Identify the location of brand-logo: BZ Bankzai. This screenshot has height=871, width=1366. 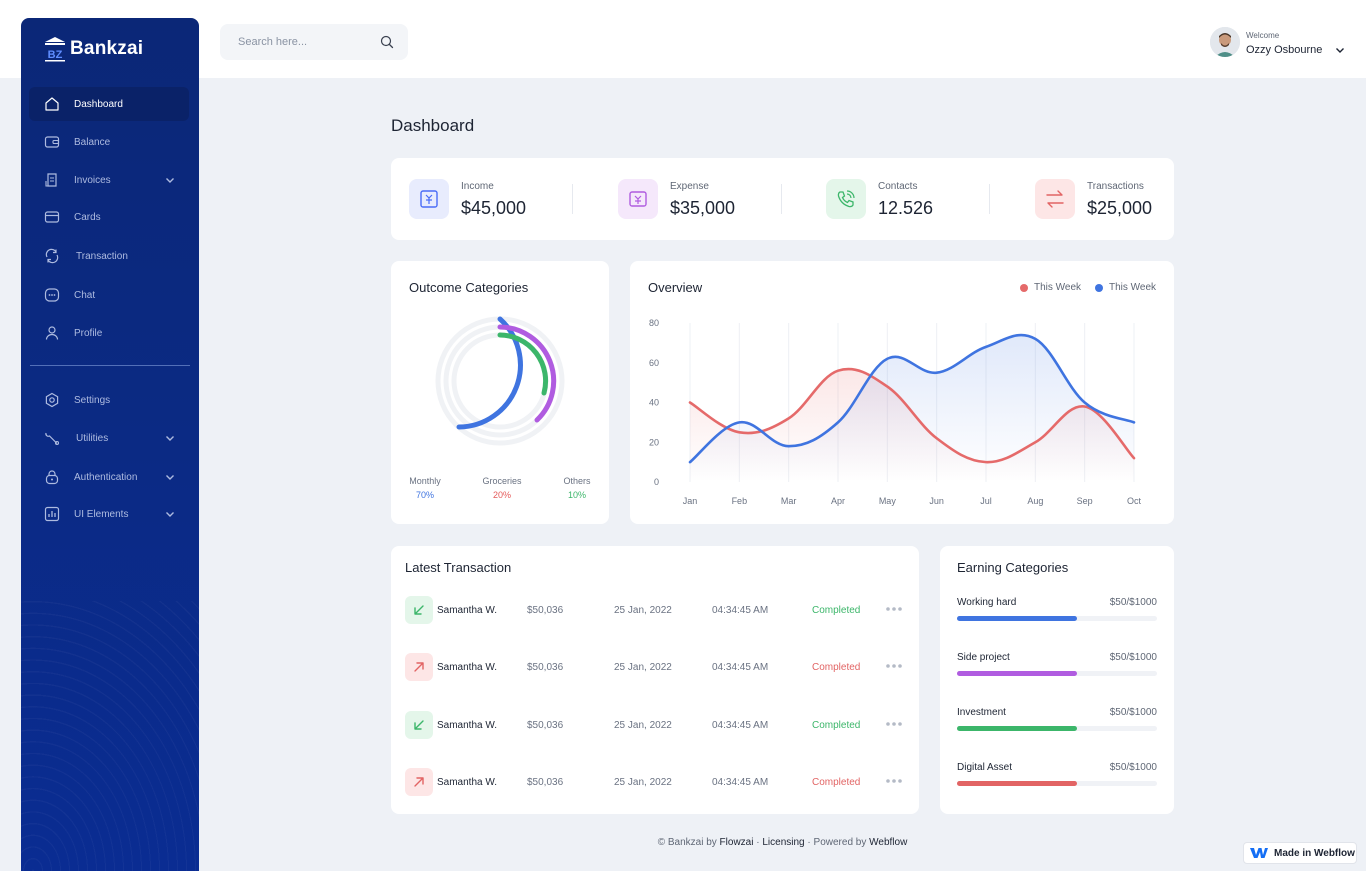
(93, 49).